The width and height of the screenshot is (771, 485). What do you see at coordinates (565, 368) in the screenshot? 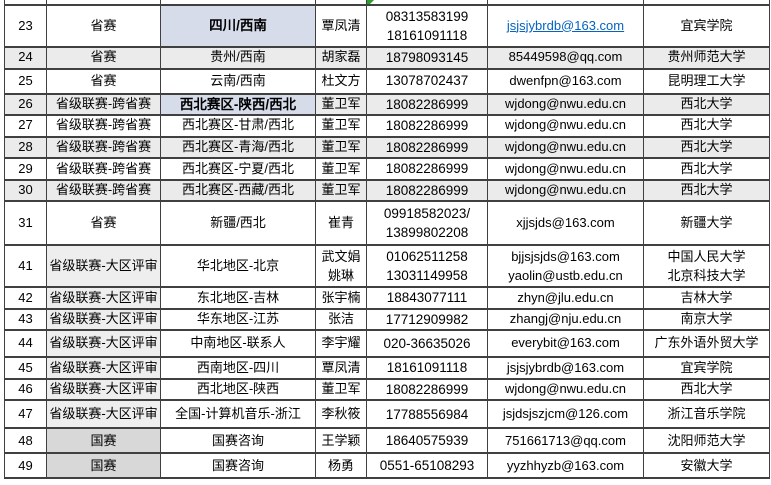
I see `cell-email: jsjsjybrdb@163.com` at bounding box center [565, 368].